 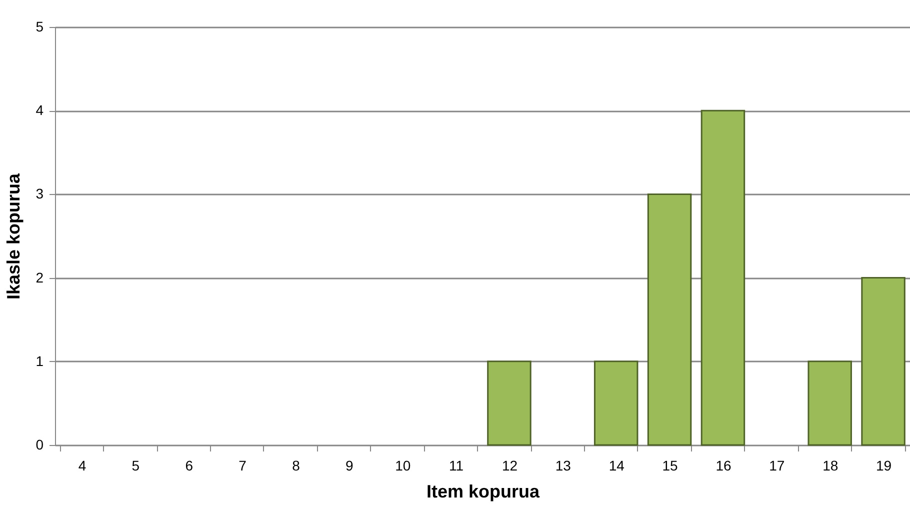 What do you see at coordinates (483, 492) in the screenshot?
I see `x-axis-title: Item kopurua` at bounding box center [483, 492].